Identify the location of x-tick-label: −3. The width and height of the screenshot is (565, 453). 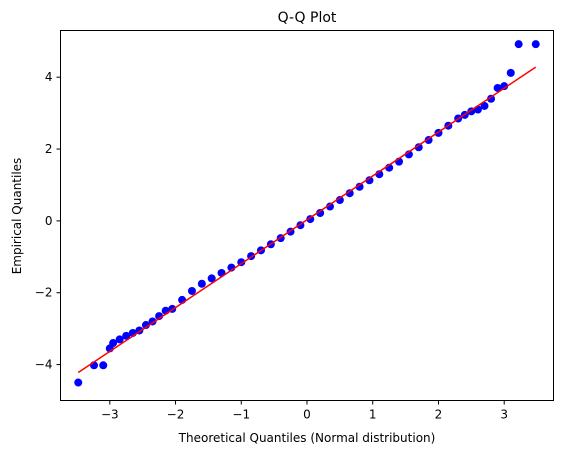
(110, 415).